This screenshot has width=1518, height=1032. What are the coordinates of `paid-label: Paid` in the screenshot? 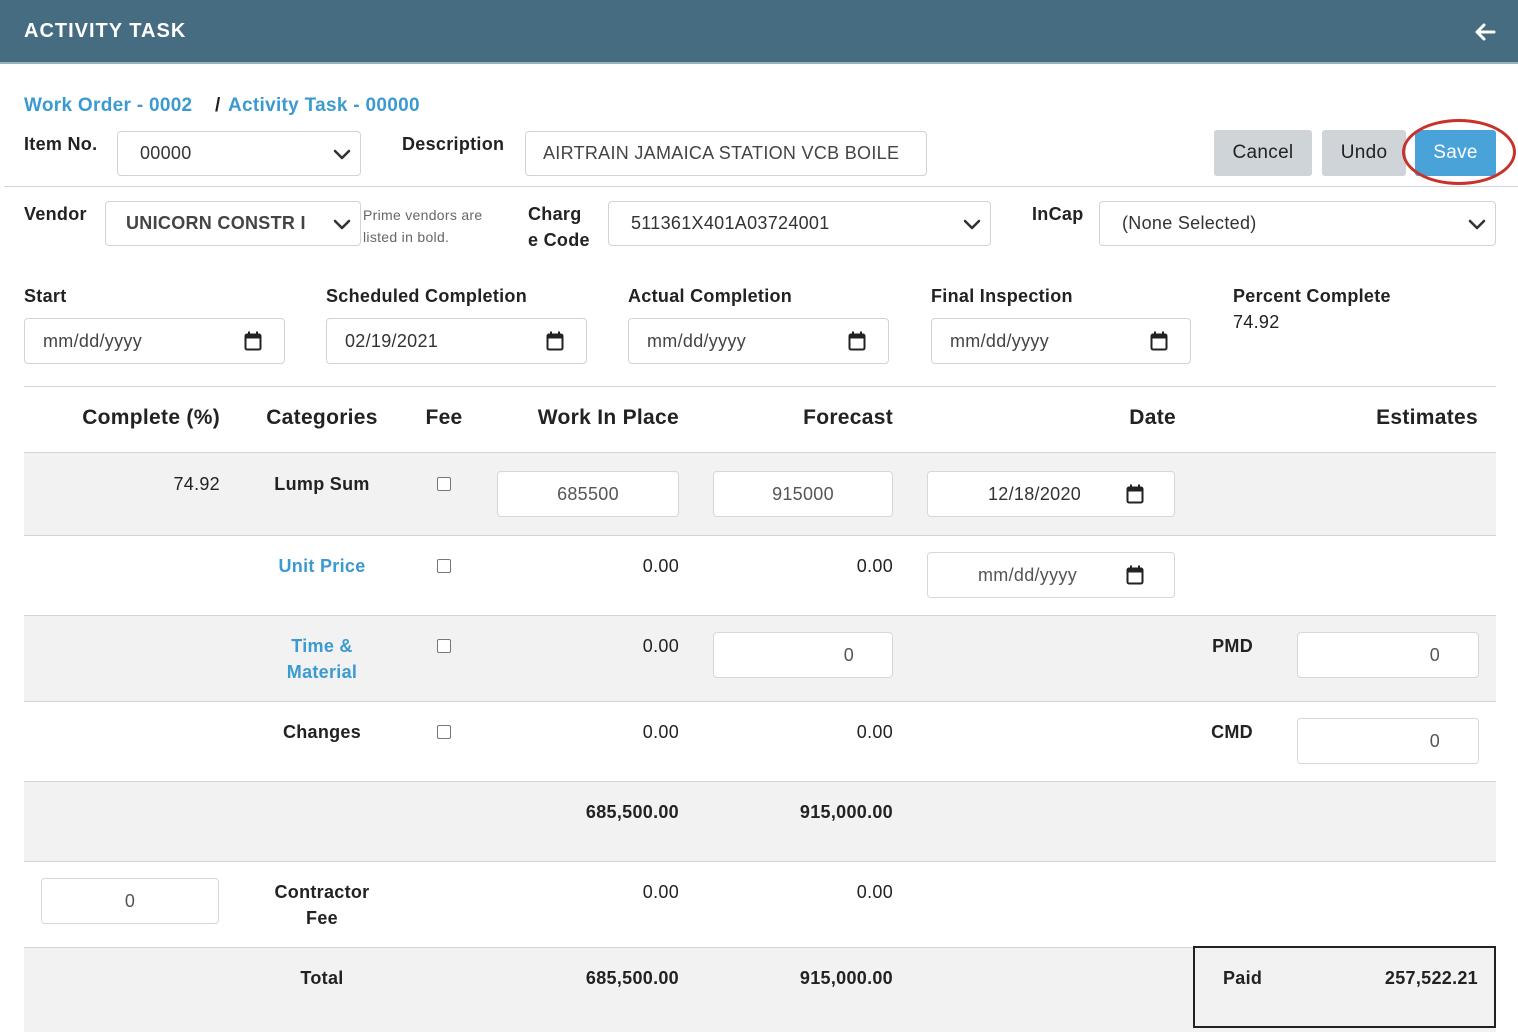 It's located at (1243, 978).